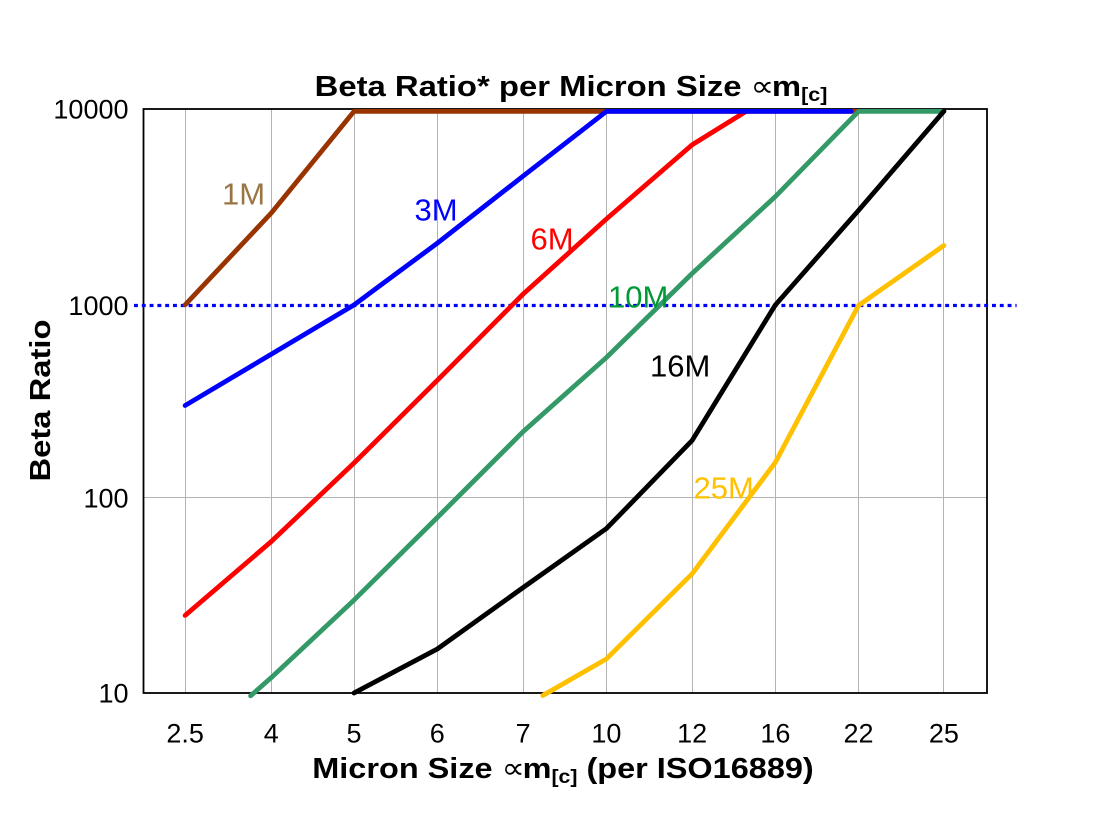 This screenshot has width=1102, height=820. Describe the element at coordinates (638, 297) in the screenshot. I see `svg-text: 10M` at that location.